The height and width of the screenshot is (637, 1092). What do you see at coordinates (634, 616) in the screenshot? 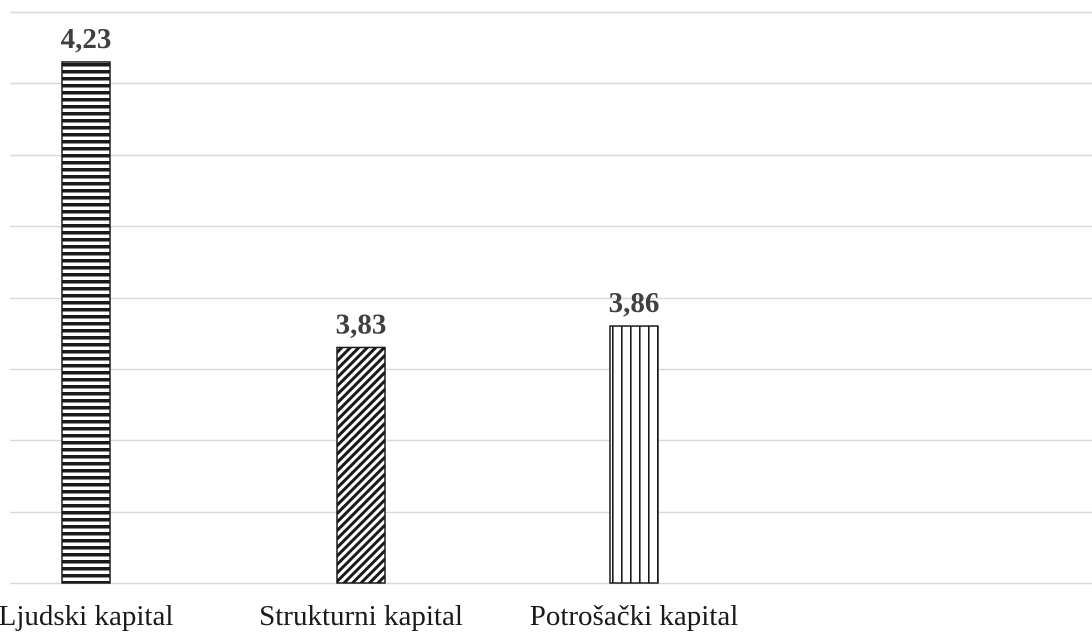
I see `x-tick-label-3: Potrošački kapital` at bounding box center [634, 616].